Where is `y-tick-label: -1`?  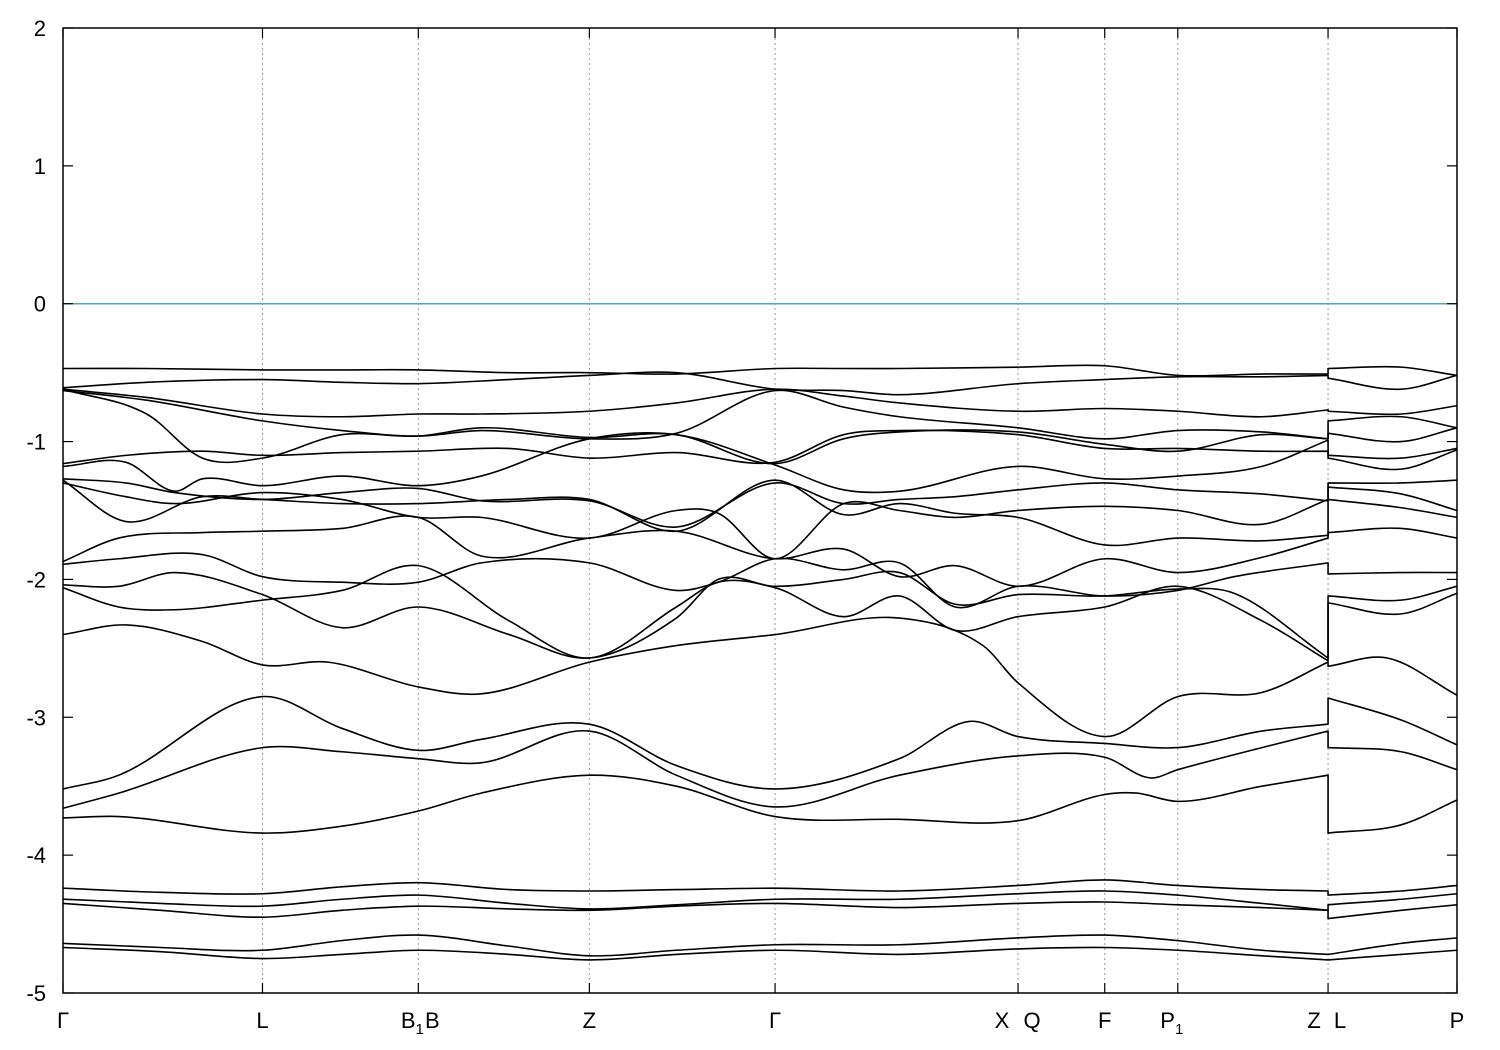
y-tick-label: -1 is located at coordinates (36, 442).